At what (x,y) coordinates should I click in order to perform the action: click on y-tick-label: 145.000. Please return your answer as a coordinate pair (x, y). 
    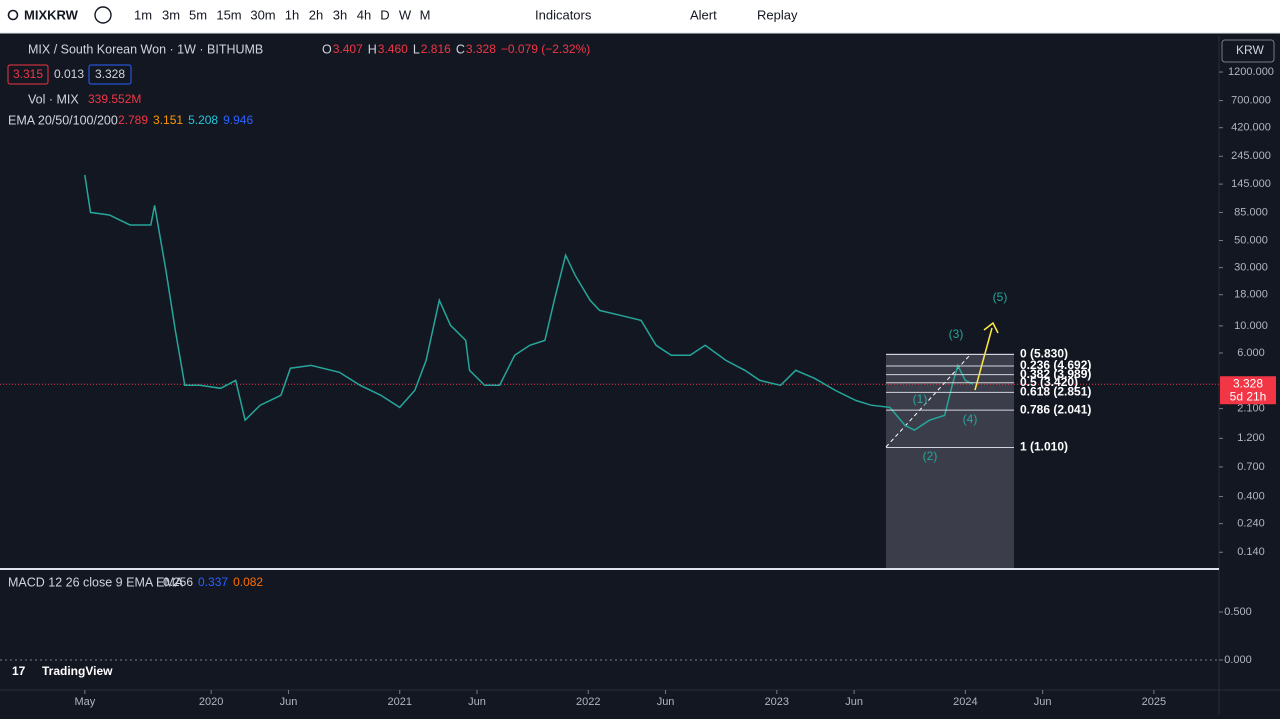
    Looking at the image, I should click on (1251, 184).